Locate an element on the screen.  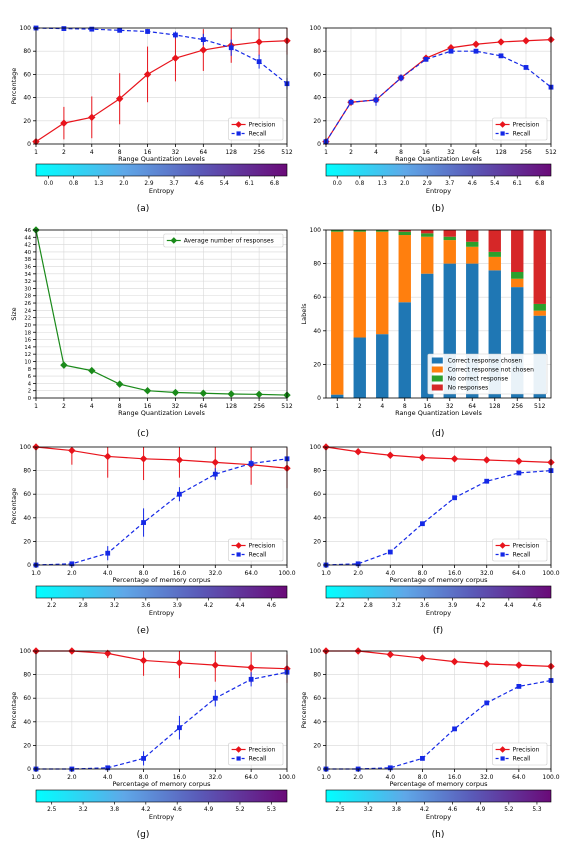
series-line-precision is located at coordinates (439, 658).